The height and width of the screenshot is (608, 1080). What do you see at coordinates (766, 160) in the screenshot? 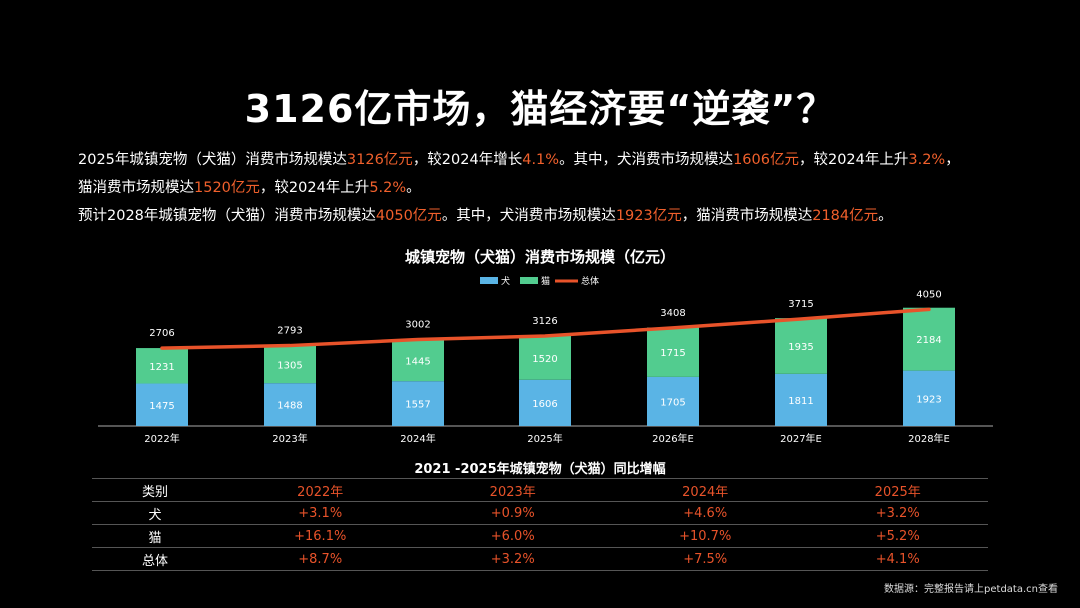
I see `highlight-value: 1606亿元` at bounding box center [766, 160].